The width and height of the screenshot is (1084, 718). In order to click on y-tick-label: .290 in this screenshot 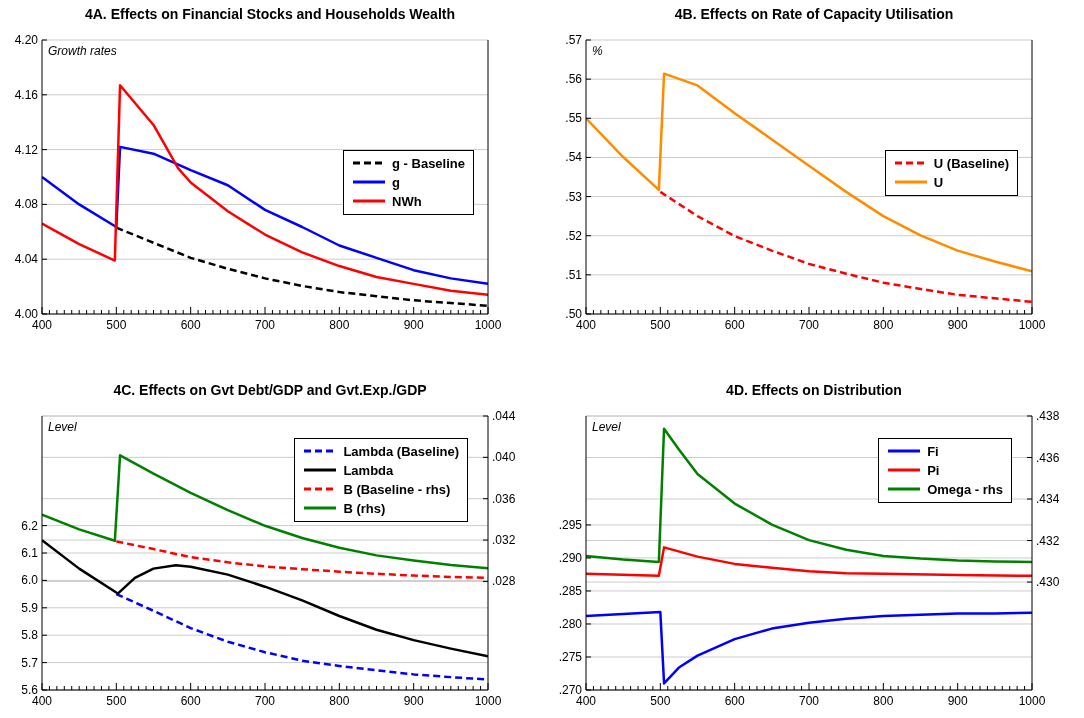, I will do `click(570, 557)`.